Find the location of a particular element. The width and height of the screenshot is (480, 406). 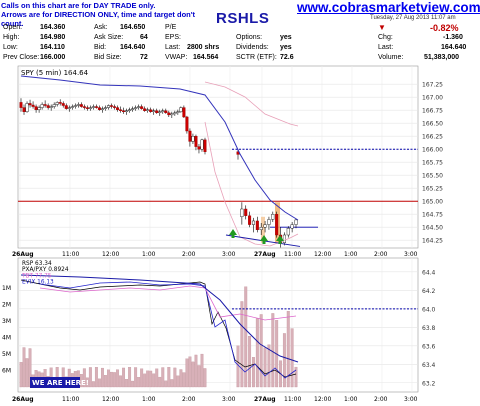

bidsize-label: Bid Size: is located at coordinates (108, 57).